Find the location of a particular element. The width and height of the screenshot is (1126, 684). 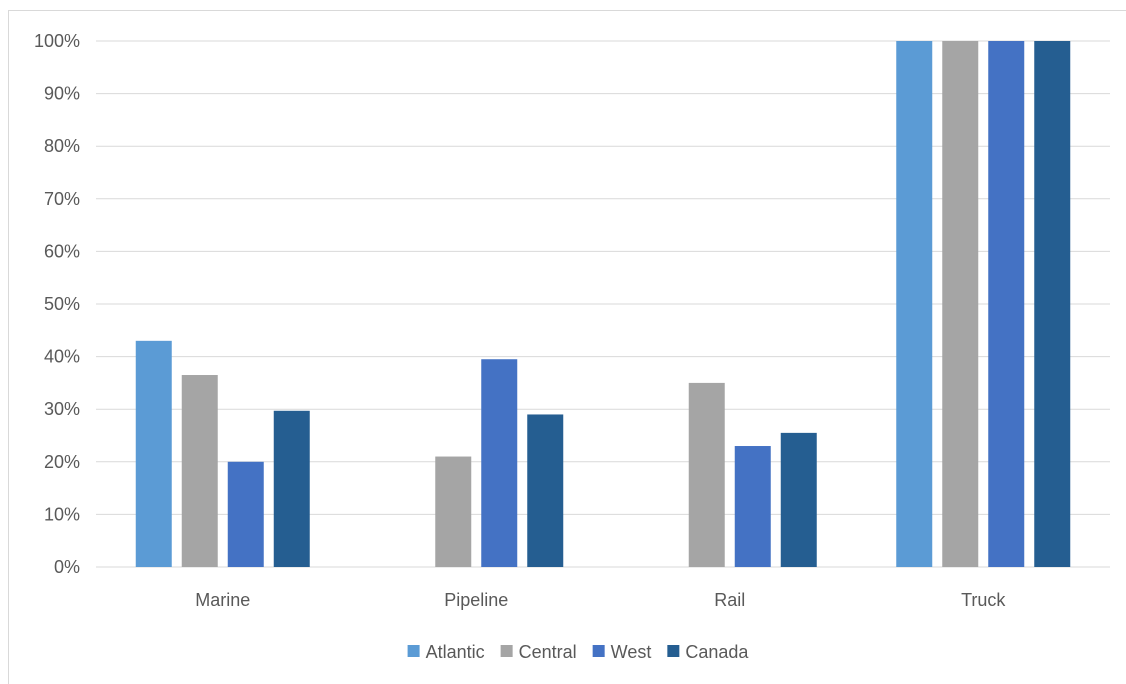

x-category-label: Pipeline is located at coordinates (476, 600).